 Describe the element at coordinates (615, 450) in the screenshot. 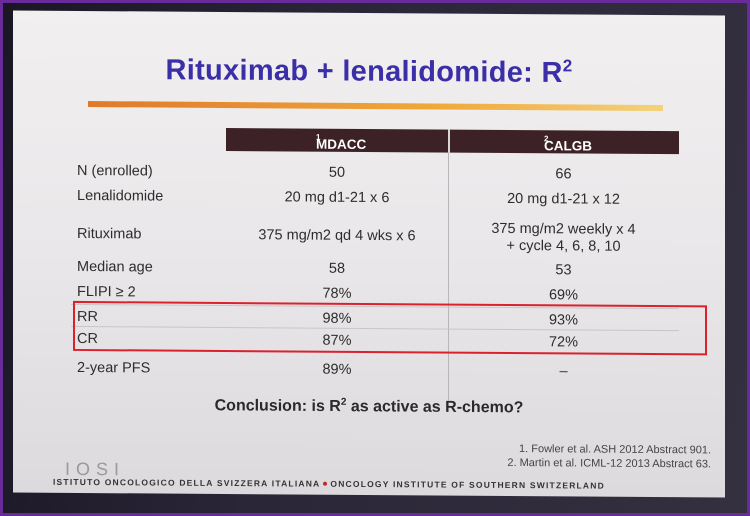

I see `reference-1: 1. Fowler et al. ASH 2012 Abstract 901.` at that location.